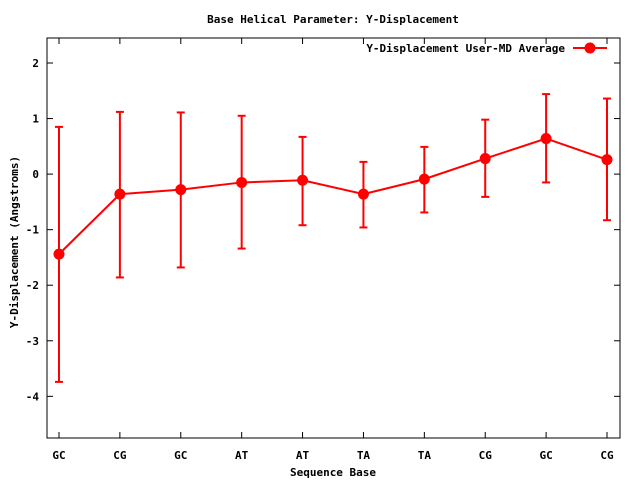  Describe the element at coordinates (33, 230) in the screenshot. I see `y-tick-label: -1` at that location.